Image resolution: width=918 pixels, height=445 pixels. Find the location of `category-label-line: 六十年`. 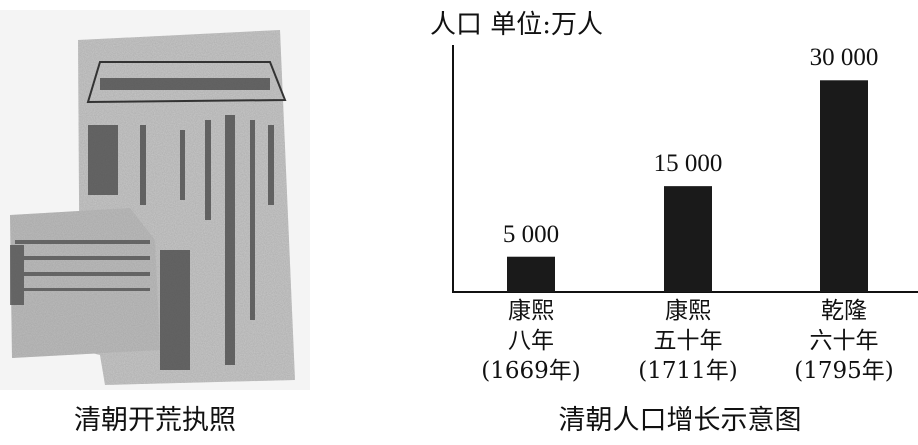

category-label-line: 六十年 is located at coordinates (844, 341).